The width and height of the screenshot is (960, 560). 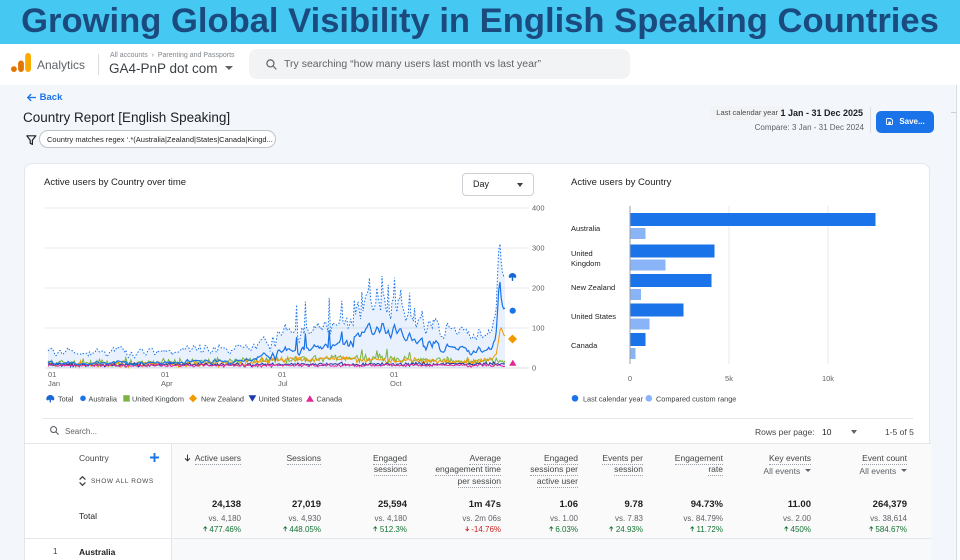 What do you see at coordinates (283, 383) in the screenshot?
I see `svg-text: Jul` at bounding box center [283, 383].